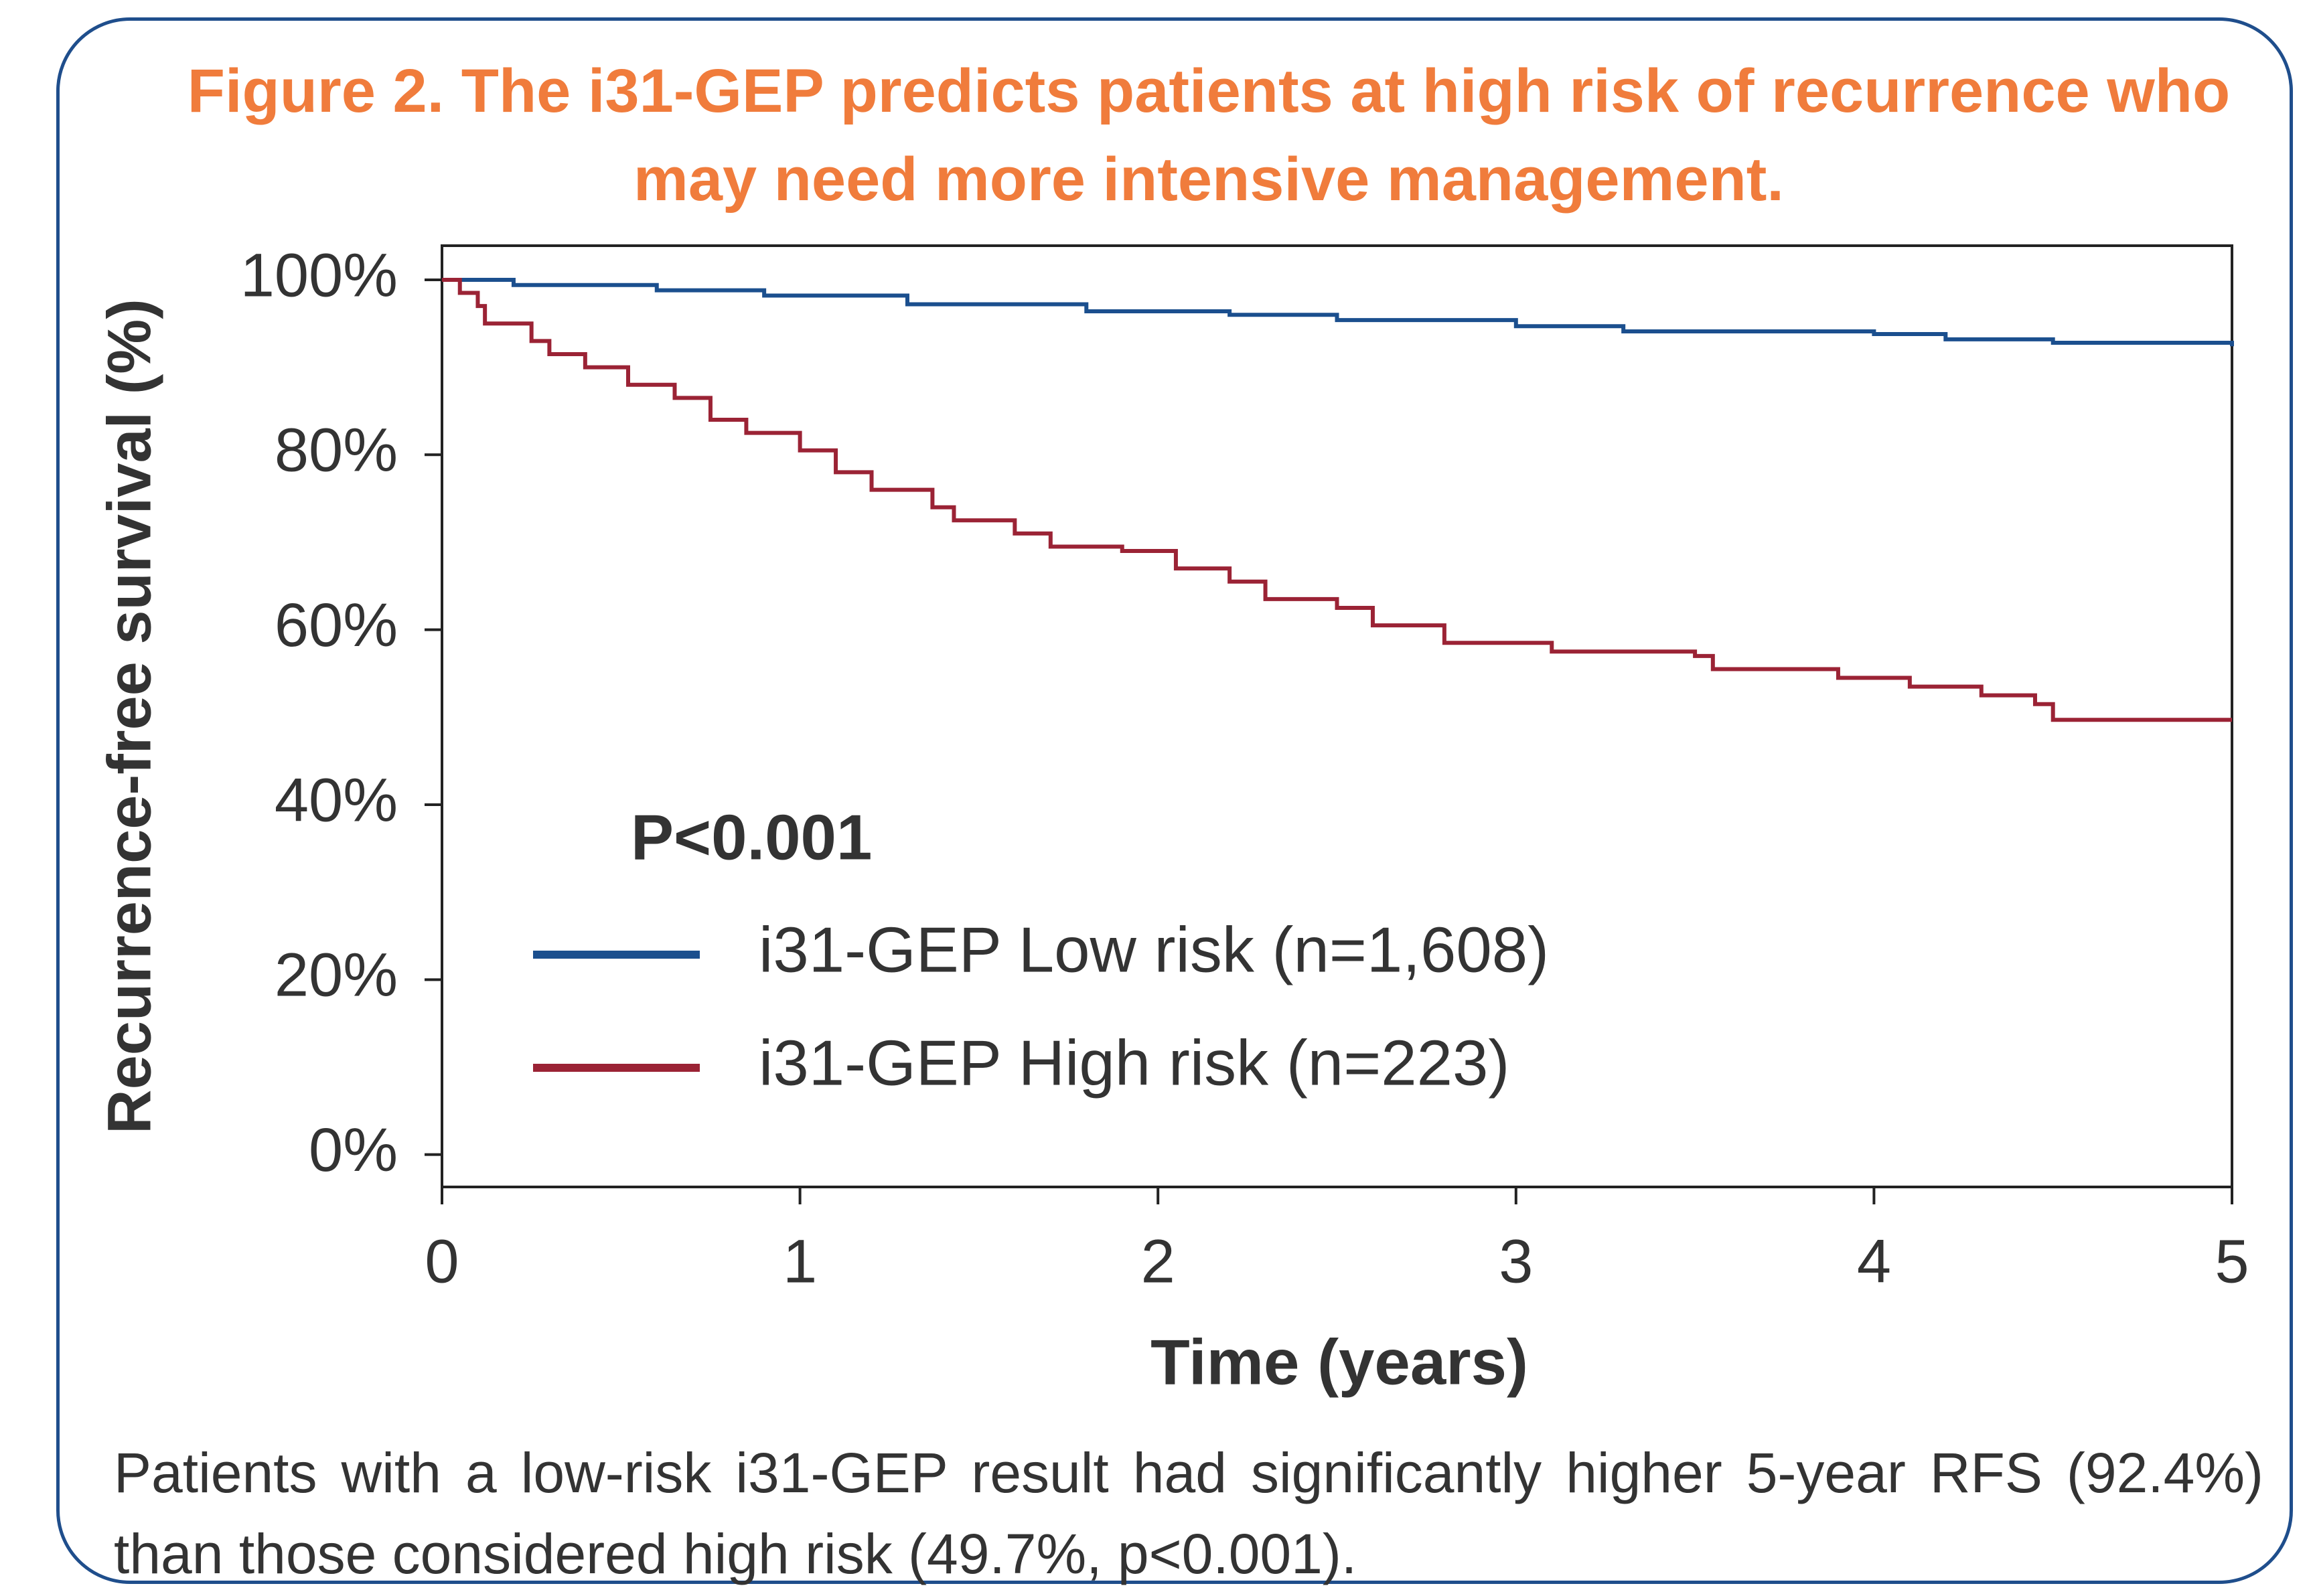 The width and height of the screenshot is (2311, 1596). What do you see at coordinates (1874, 1261) in the screenshot?
I see `x-tick-label: 4` at bounding box center [1874, 1261].